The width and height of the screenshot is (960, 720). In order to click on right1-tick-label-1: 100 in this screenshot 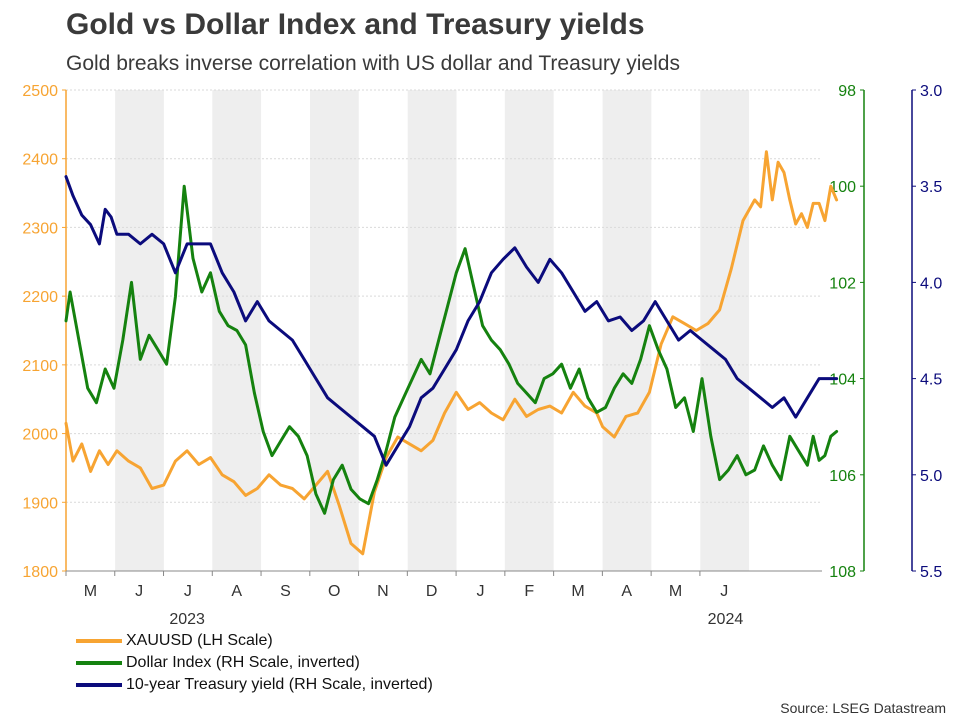, I will do `click(842, 187)`.